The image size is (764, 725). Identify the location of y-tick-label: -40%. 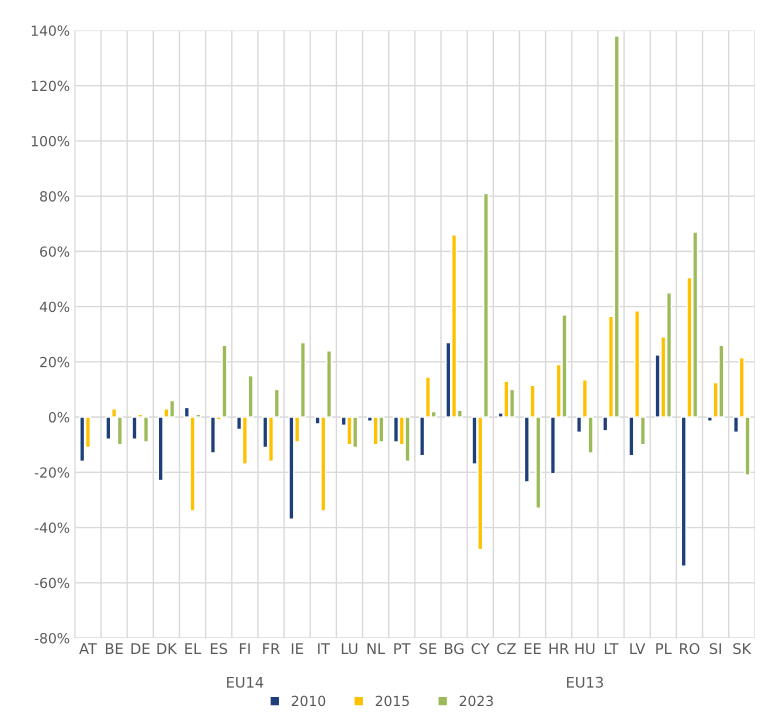
(52, 528).